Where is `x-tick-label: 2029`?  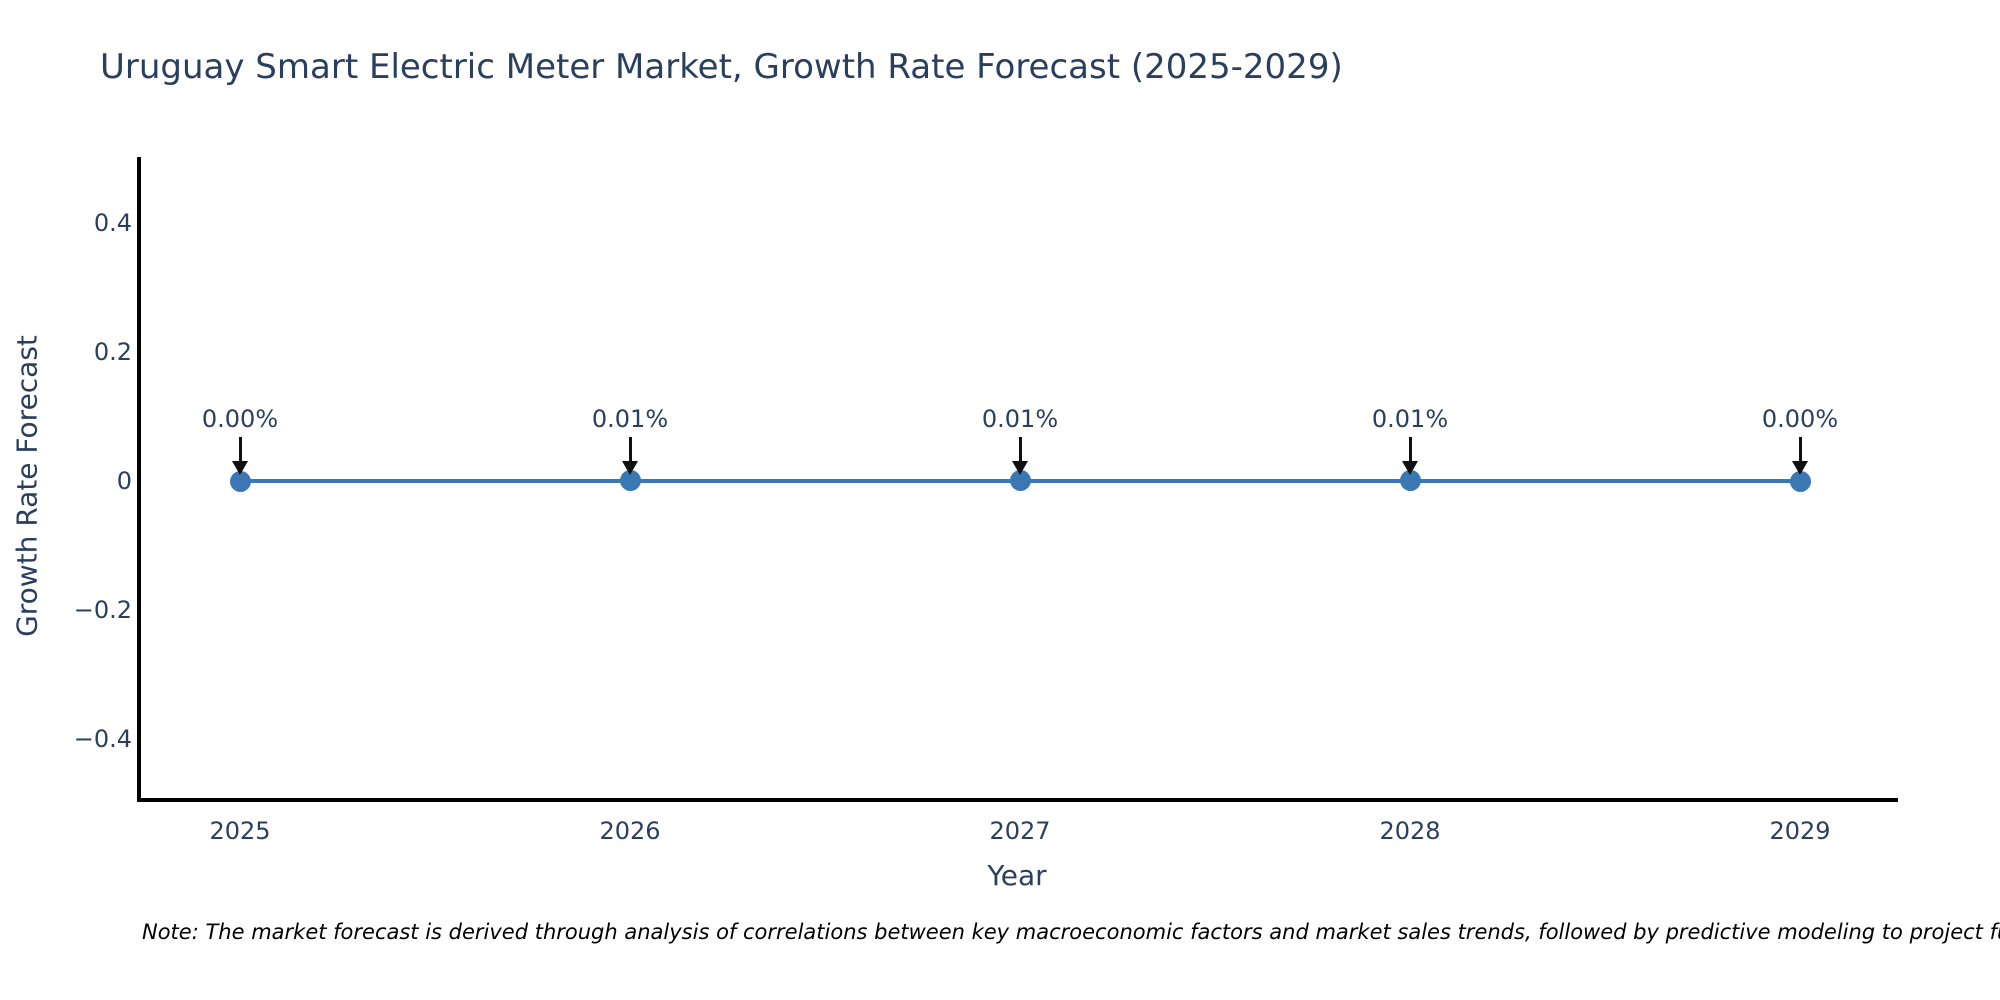 x-tick-label: 2029 is located at coordinates (1800, 831).